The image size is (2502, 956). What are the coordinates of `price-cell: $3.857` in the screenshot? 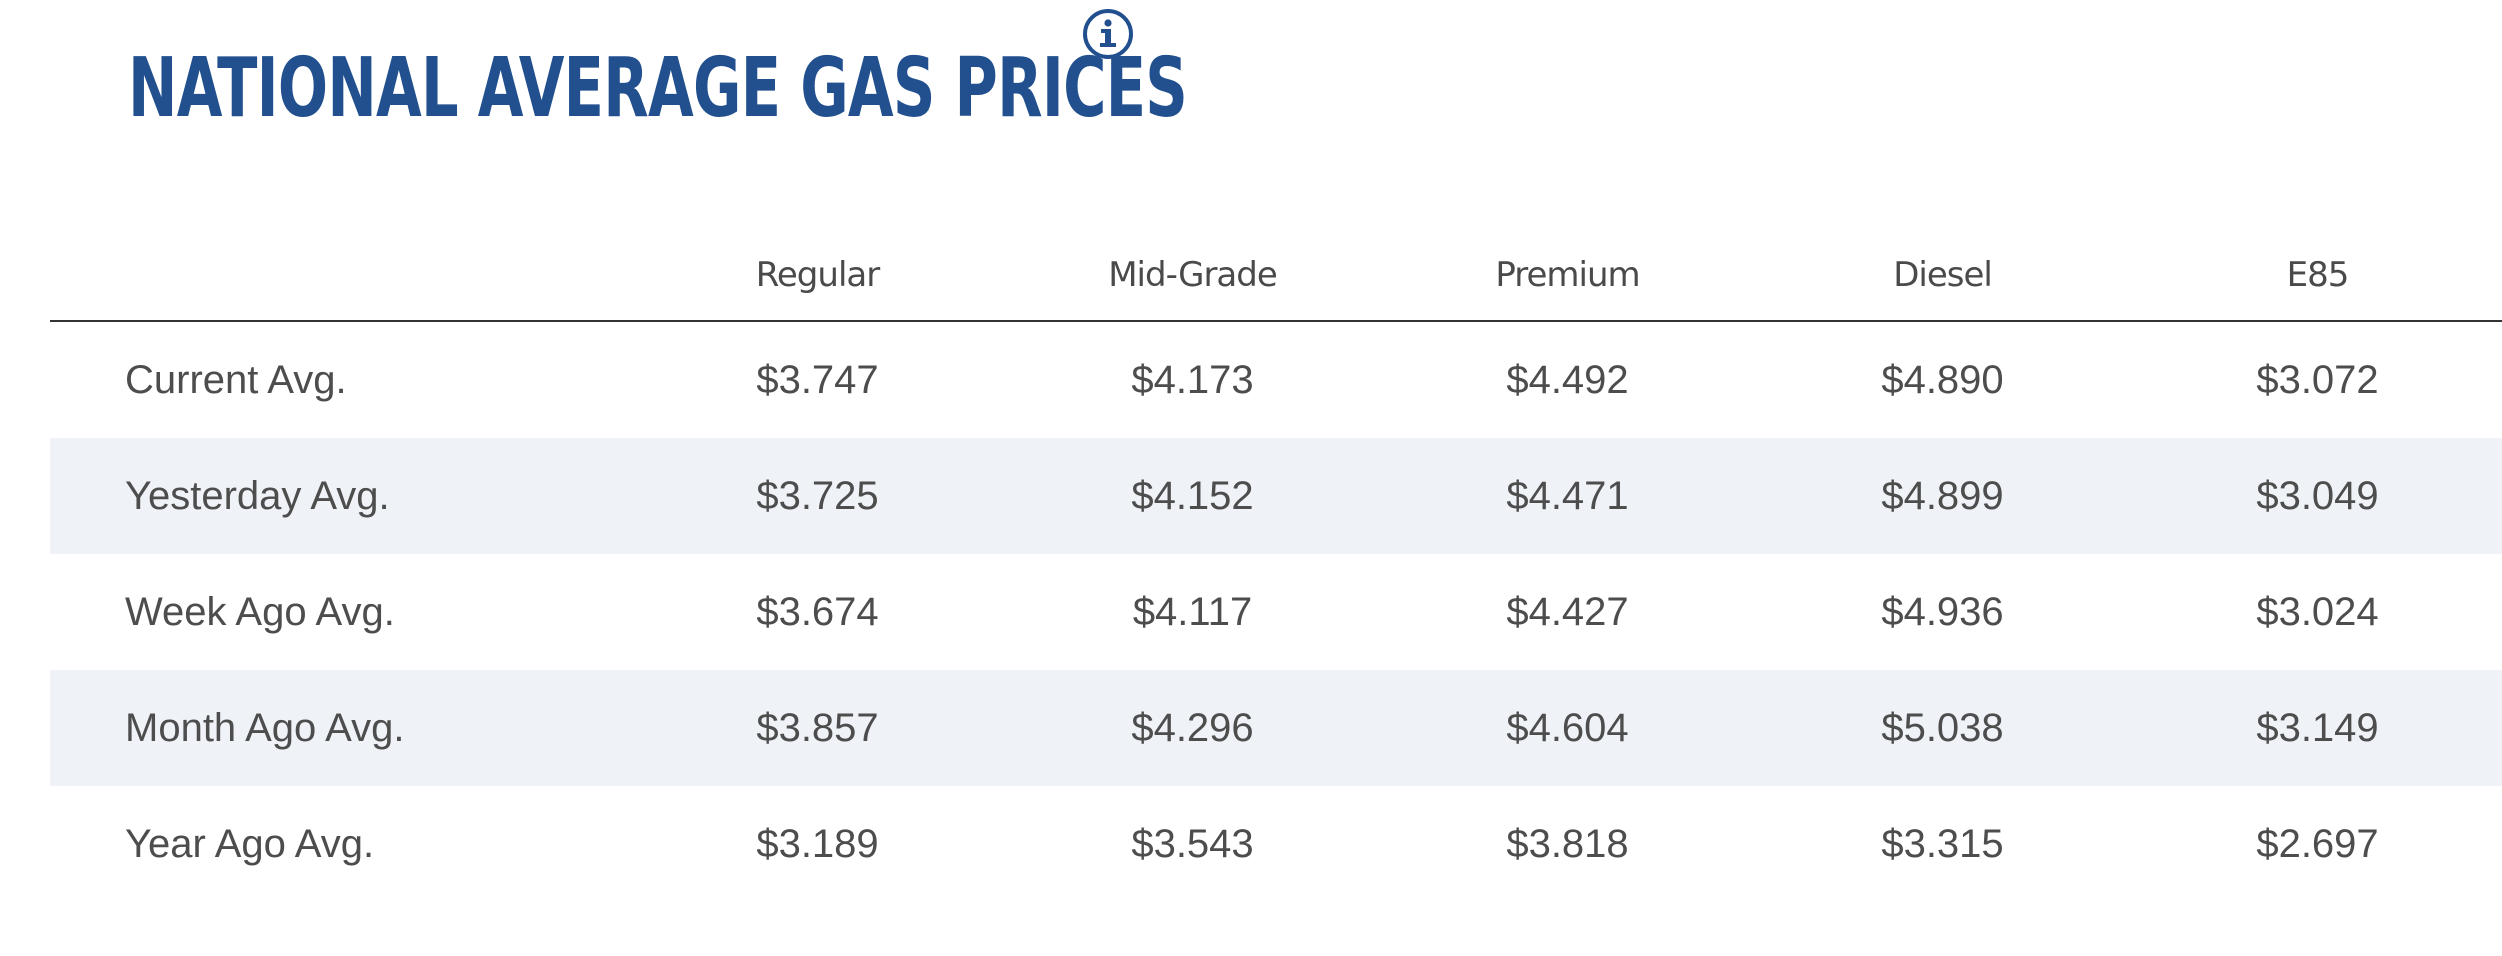 It's located at (817, 728).